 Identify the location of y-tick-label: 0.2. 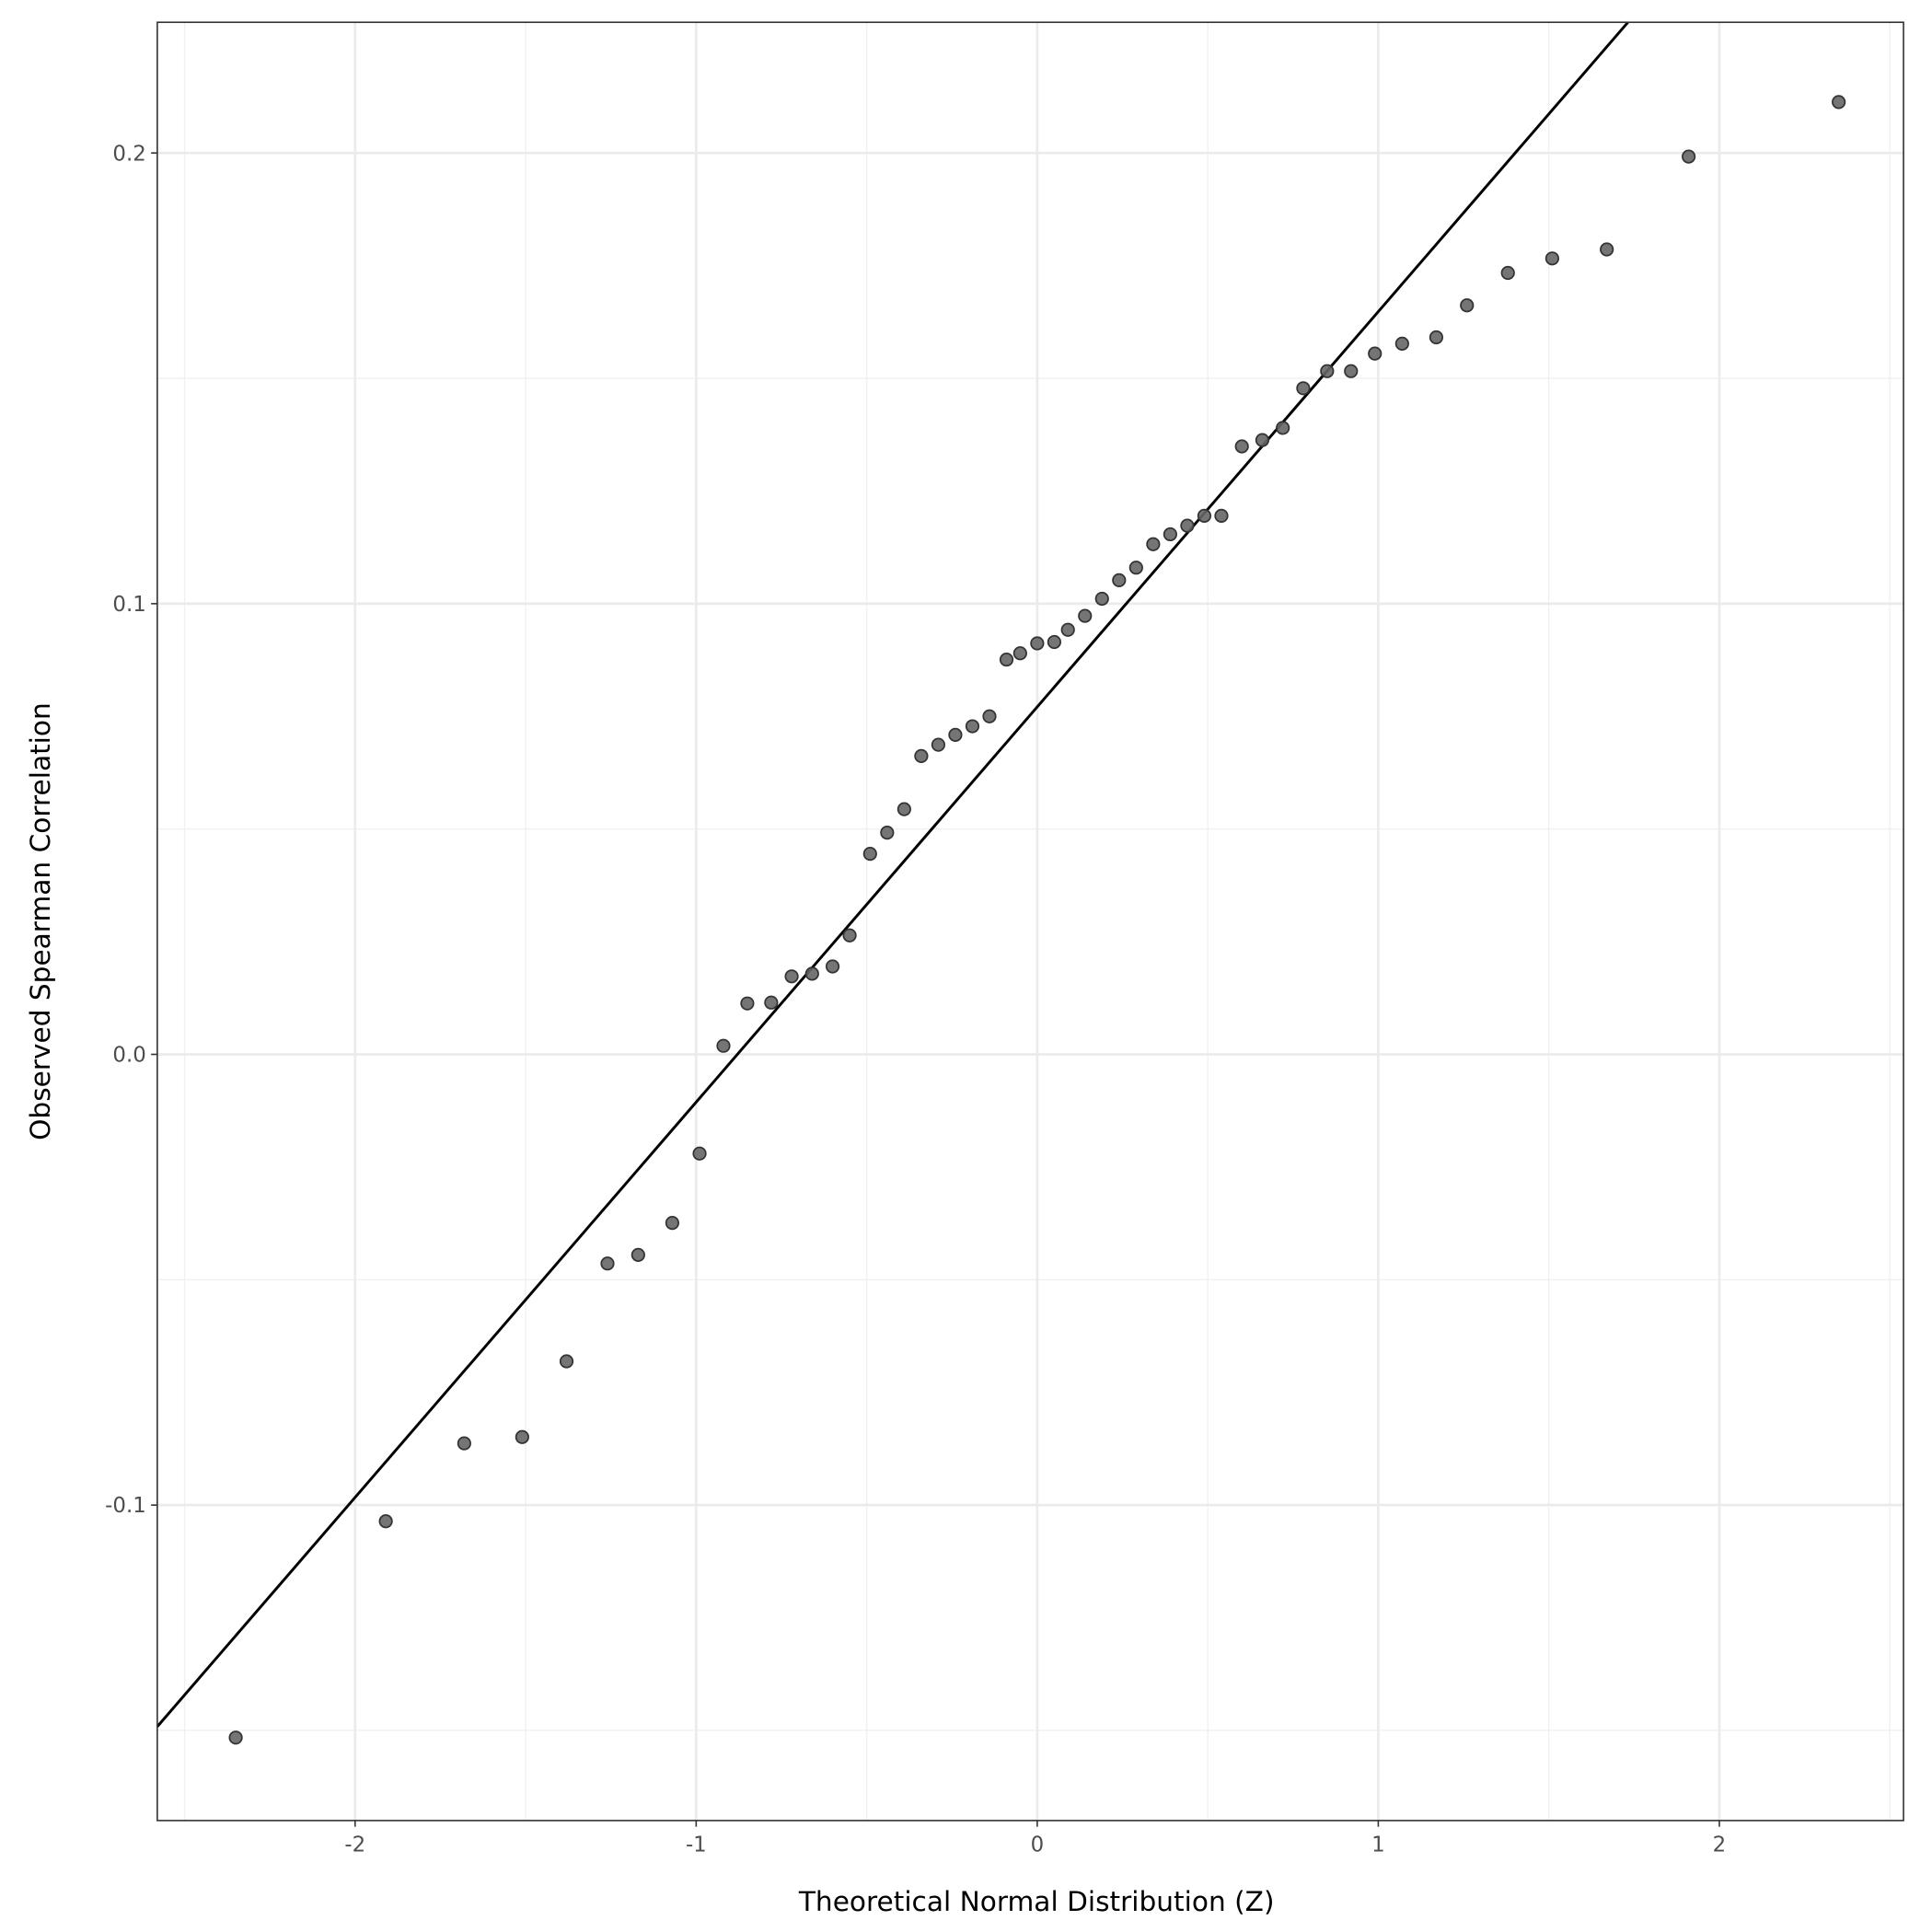
(129, 154).